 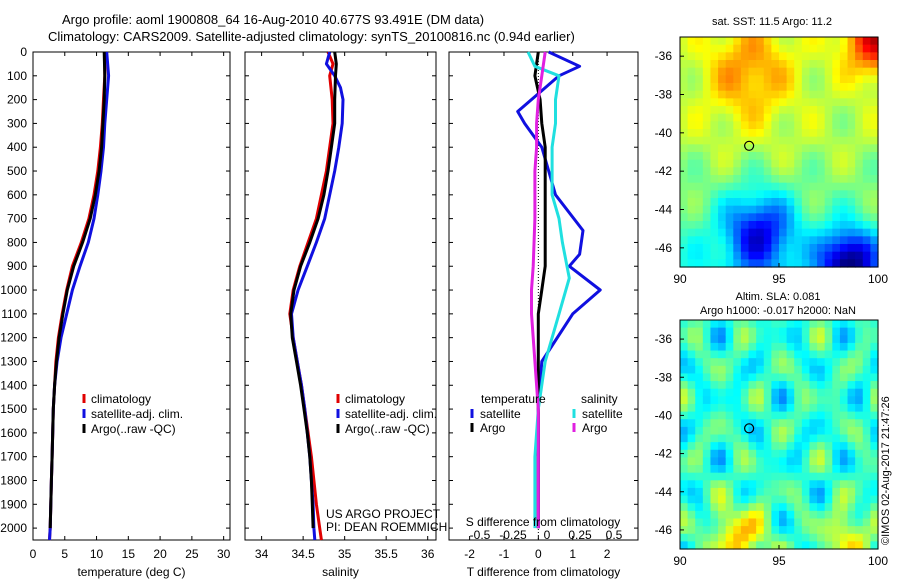 What do you see at coordinates (13, 433) in the screenshot?
I see `depth-tick-label: 1600` at bounding box center [13, 433].